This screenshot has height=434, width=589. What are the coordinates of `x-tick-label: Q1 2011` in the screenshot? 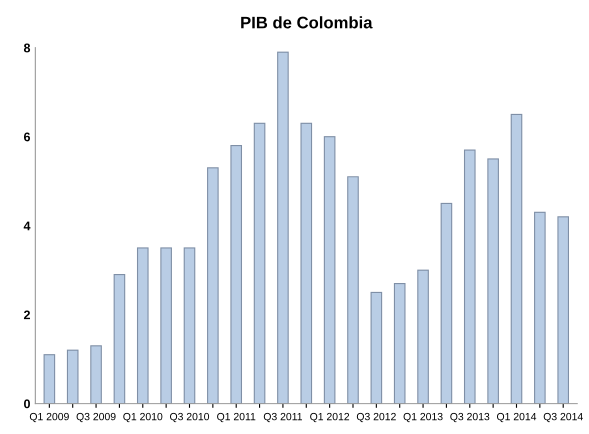 It's located at (236, 417).